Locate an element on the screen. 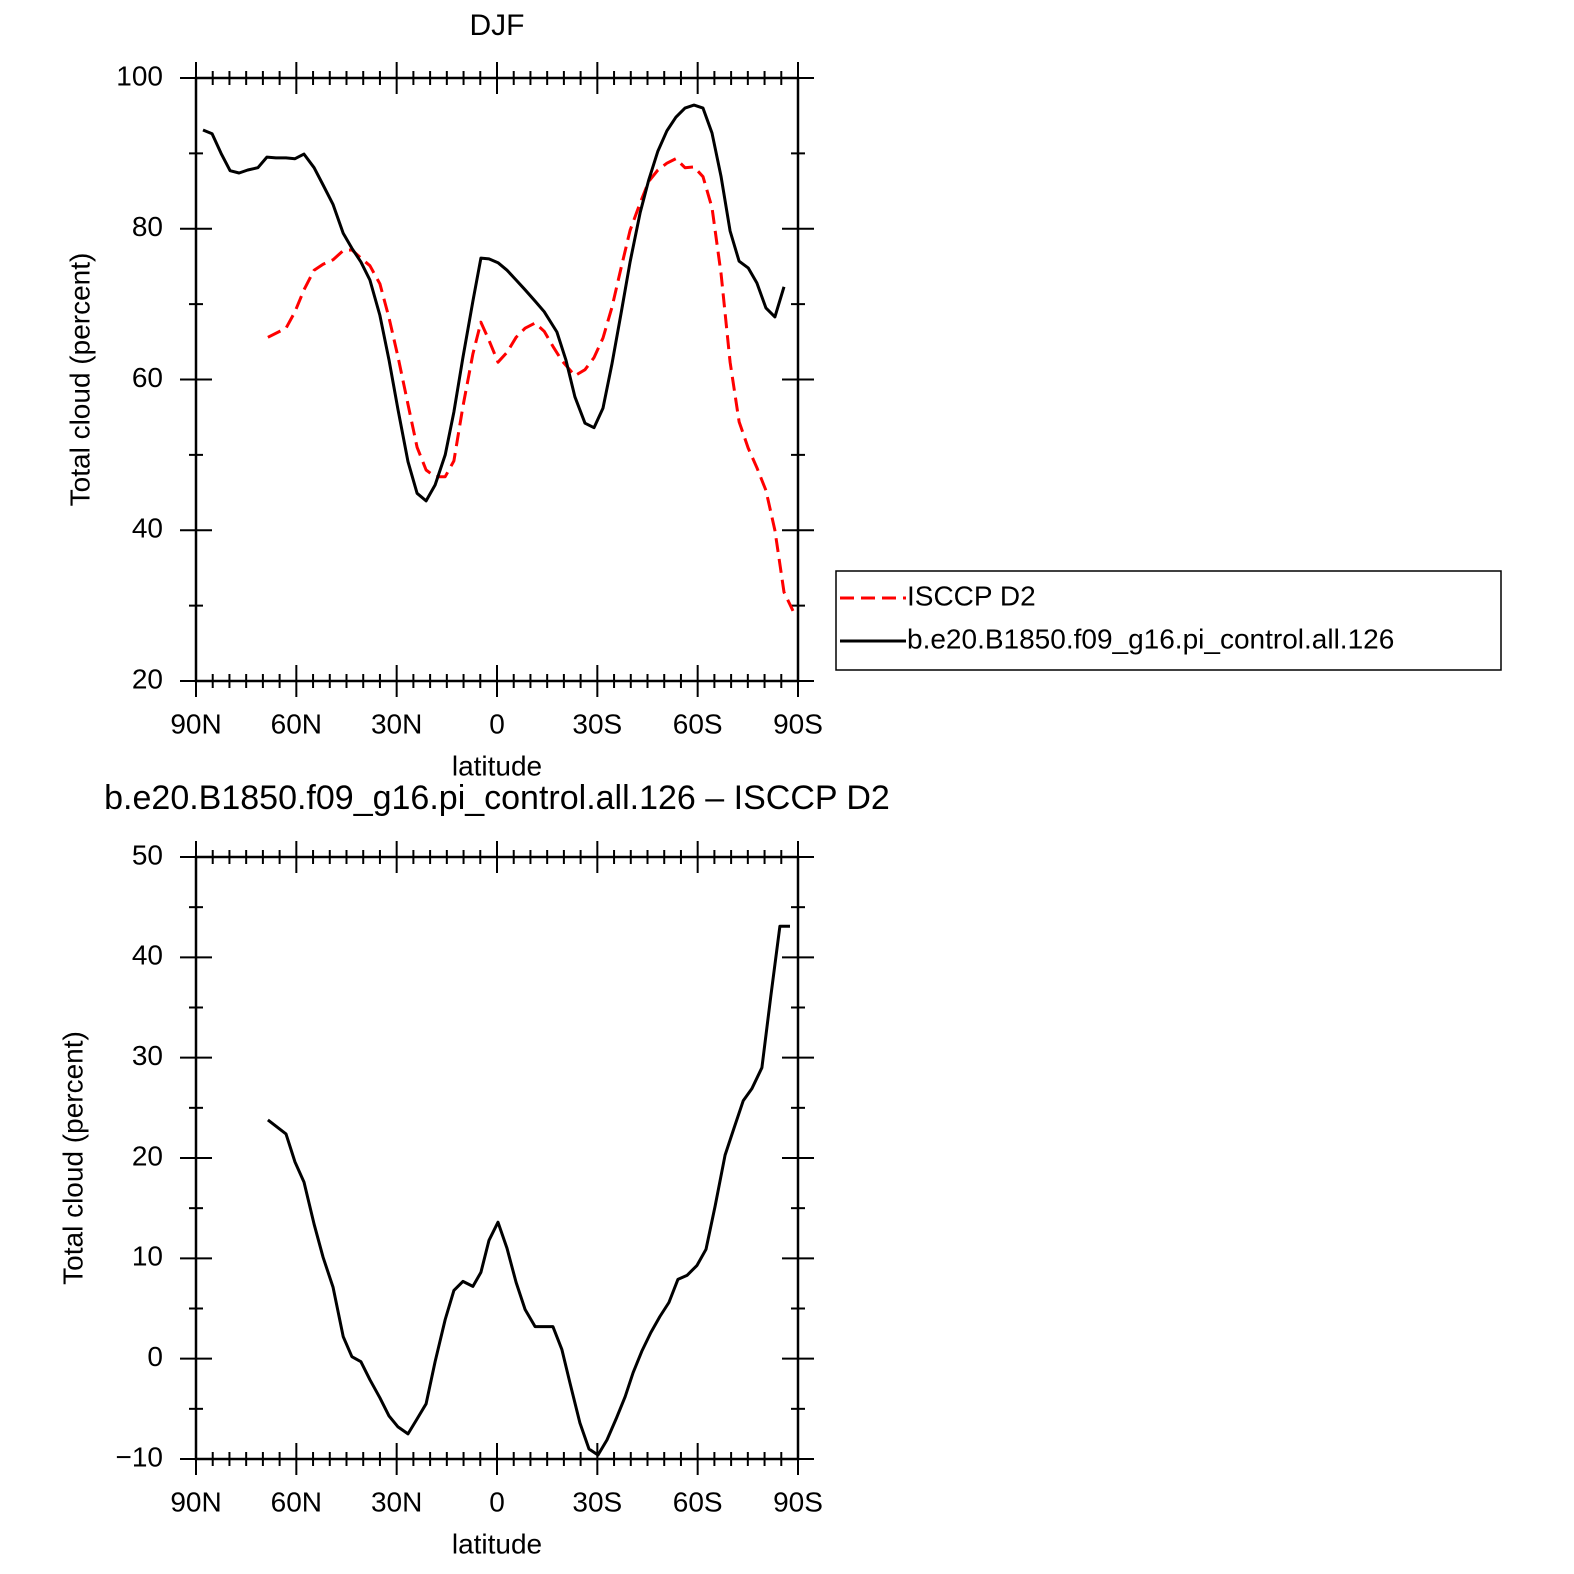 The height and width of the screenshot is (1574, 1574). y-tick-label: 50 is located at coordinates (147, 854).